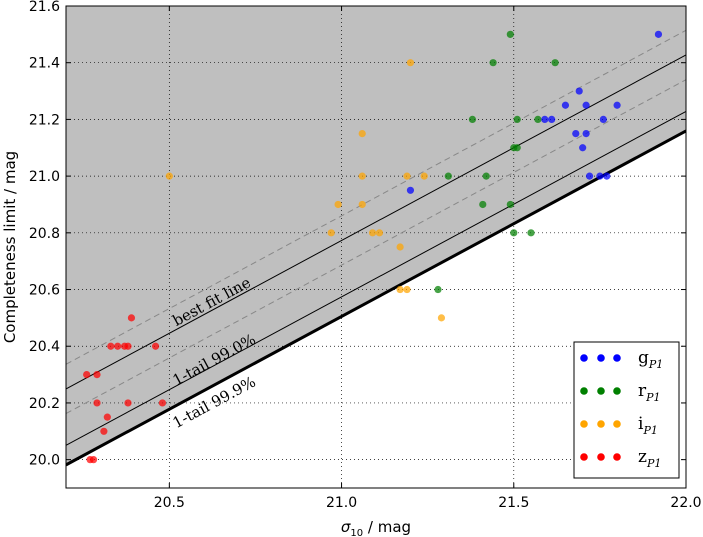 The width and height of the screenshot is (703, 537). I want to click on x-axis-label: σ10 / mag, so click(376, 527).